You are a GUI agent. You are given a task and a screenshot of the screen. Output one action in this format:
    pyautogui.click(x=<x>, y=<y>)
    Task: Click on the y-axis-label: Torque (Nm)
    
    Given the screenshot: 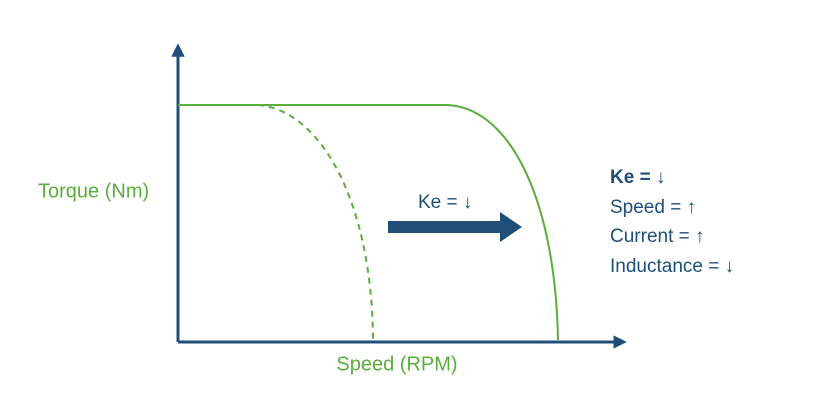 What is the action you would take?
    pyautogui.click(x=93, y=191)
    